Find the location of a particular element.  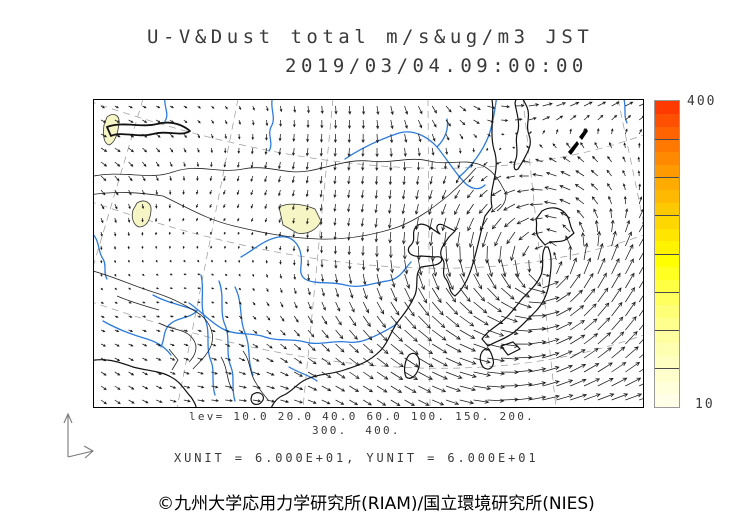

x-axis-arrow-icon is located at coordinates (88, 452).